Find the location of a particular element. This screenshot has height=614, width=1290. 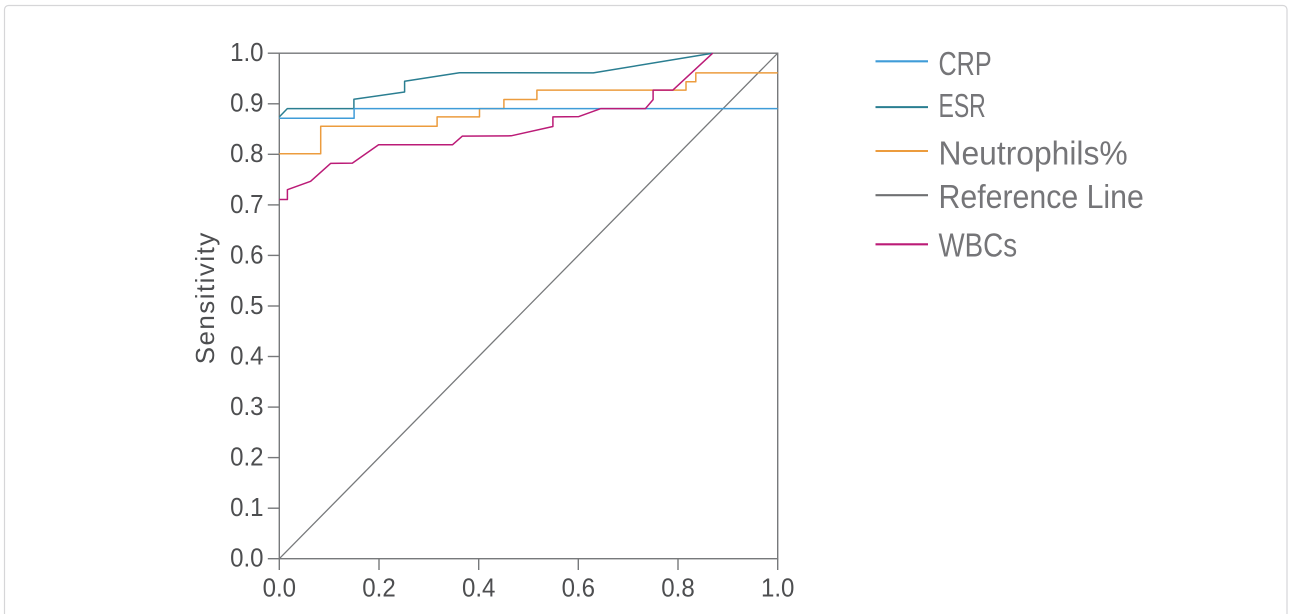

svg-text: 0.3 is located at coordinates (246, 406).